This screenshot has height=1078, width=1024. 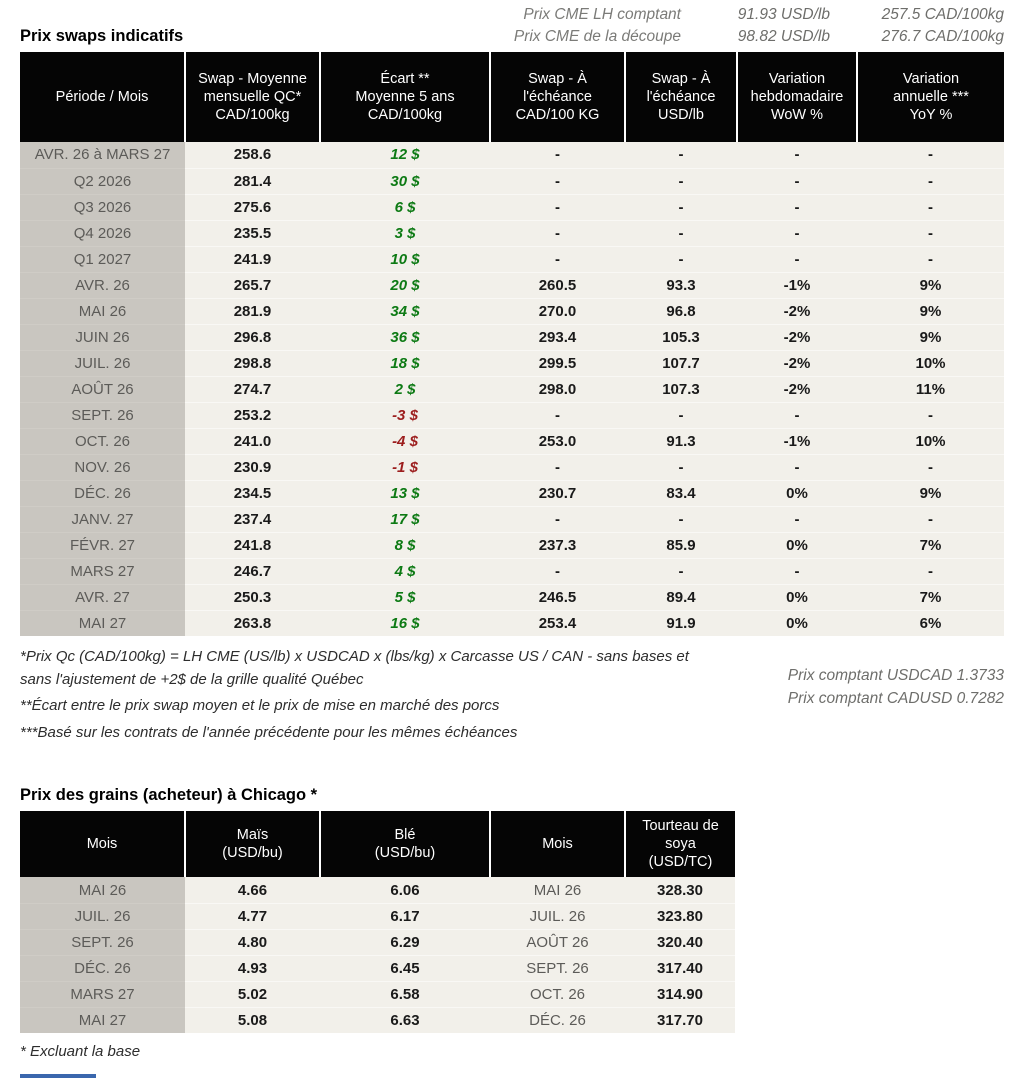 What do you see at coordinates (102, 337) in the screenshot?
I see `period-cell: JUIN 26` at bounding box center [102, 337].